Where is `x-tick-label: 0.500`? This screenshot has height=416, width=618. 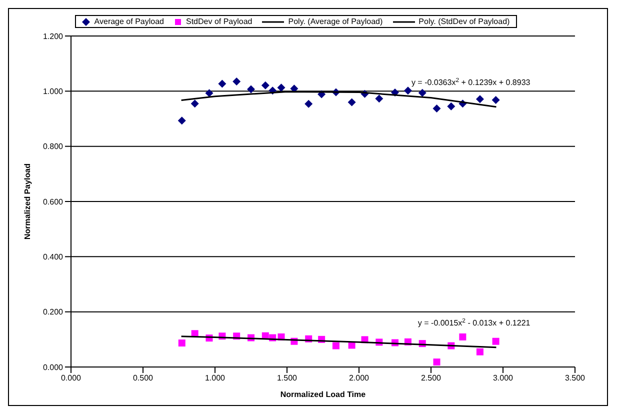 x-tick-label: 0.500 is located at coordinates (143, 378).